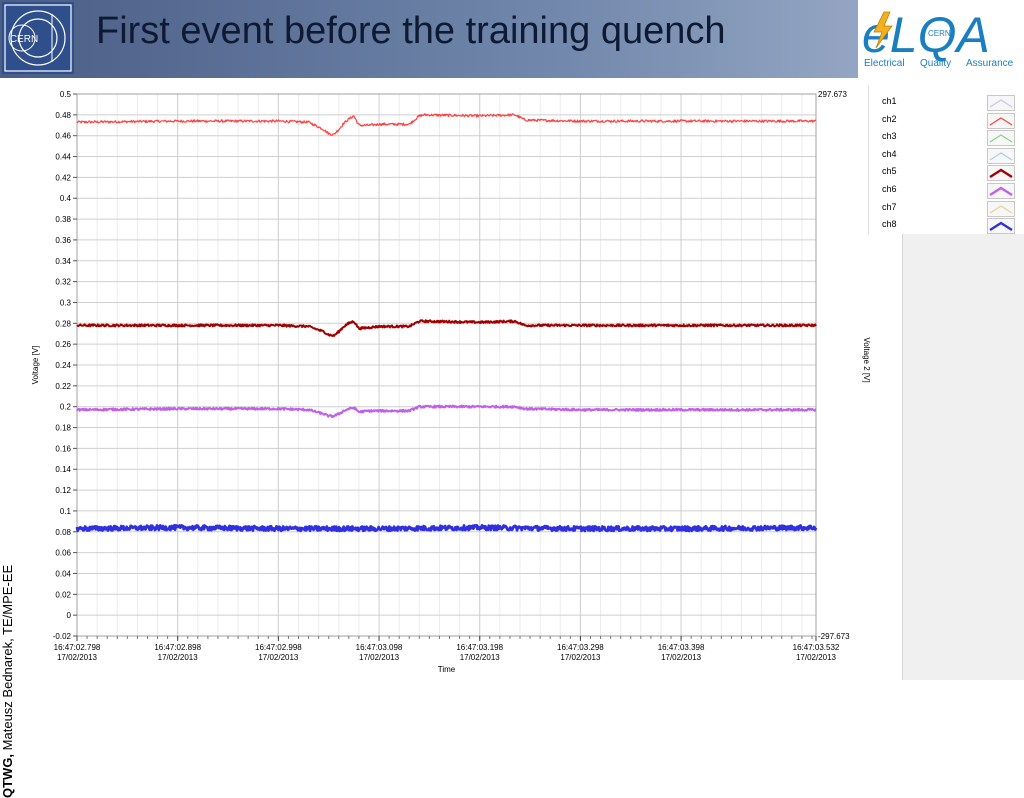 Image resolution: width=1024 pixels, height=798 pixels. Describe the element at coordinates (63, 428) in the screenshot. I see `y-tick-label: 0.18` at that location.